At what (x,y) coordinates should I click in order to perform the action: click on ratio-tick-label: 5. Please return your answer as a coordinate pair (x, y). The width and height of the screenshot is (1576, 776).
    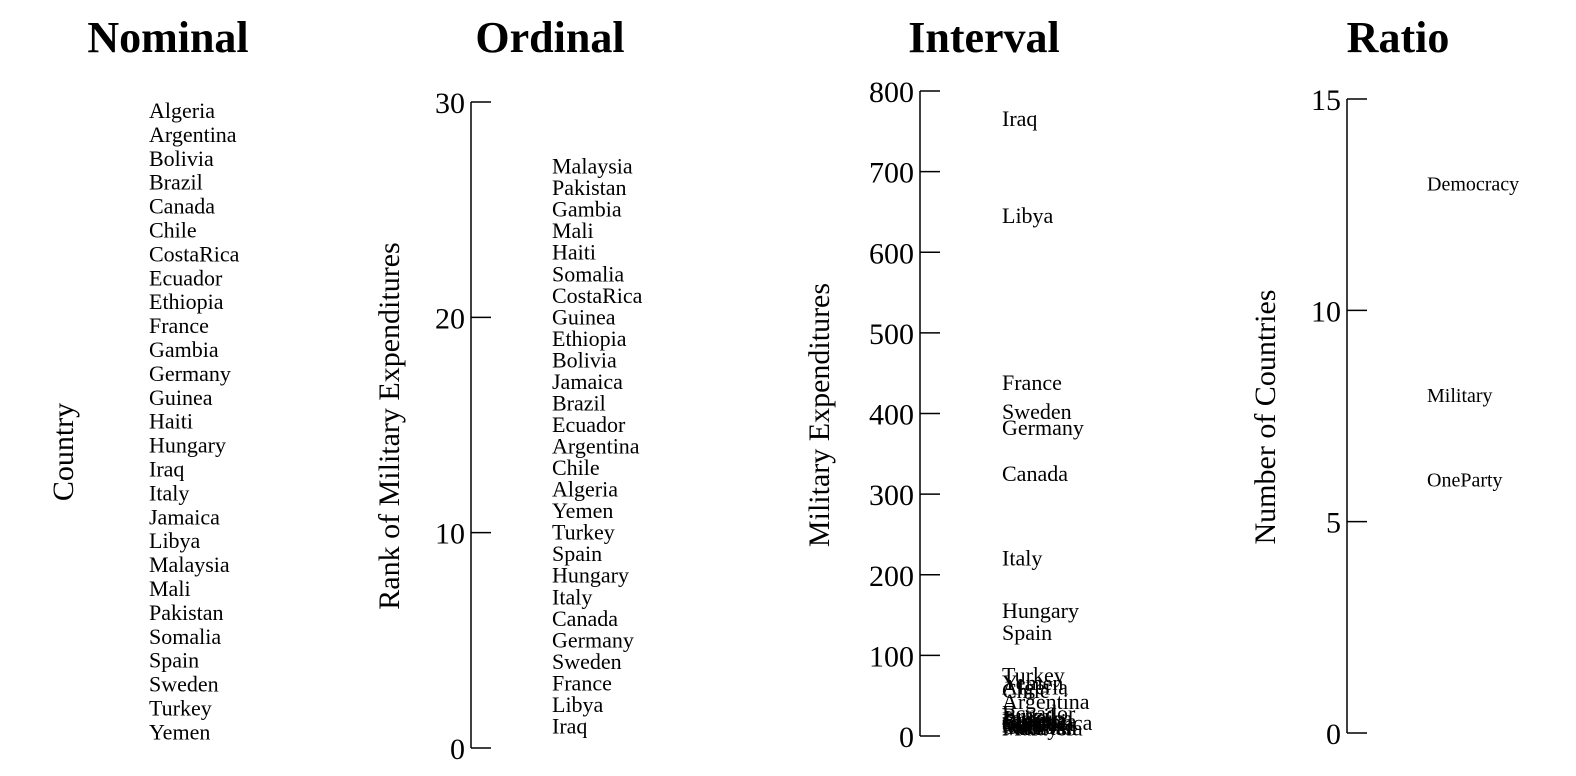
    Looking at the image, I should click on (1333, 523).